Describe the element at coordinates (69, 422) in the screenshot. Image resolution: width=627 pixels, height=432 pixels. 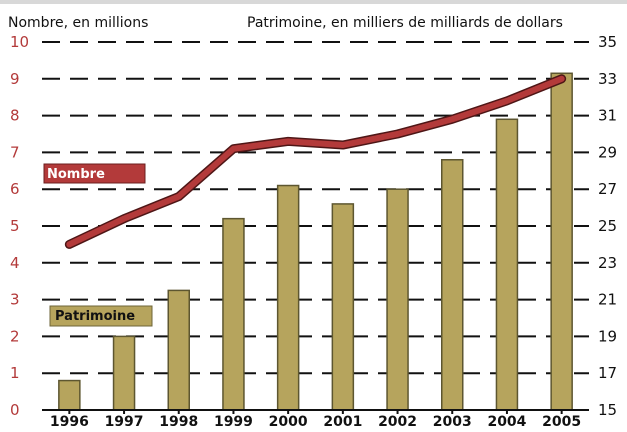
I see `x-tick-label: 1996` at that location.